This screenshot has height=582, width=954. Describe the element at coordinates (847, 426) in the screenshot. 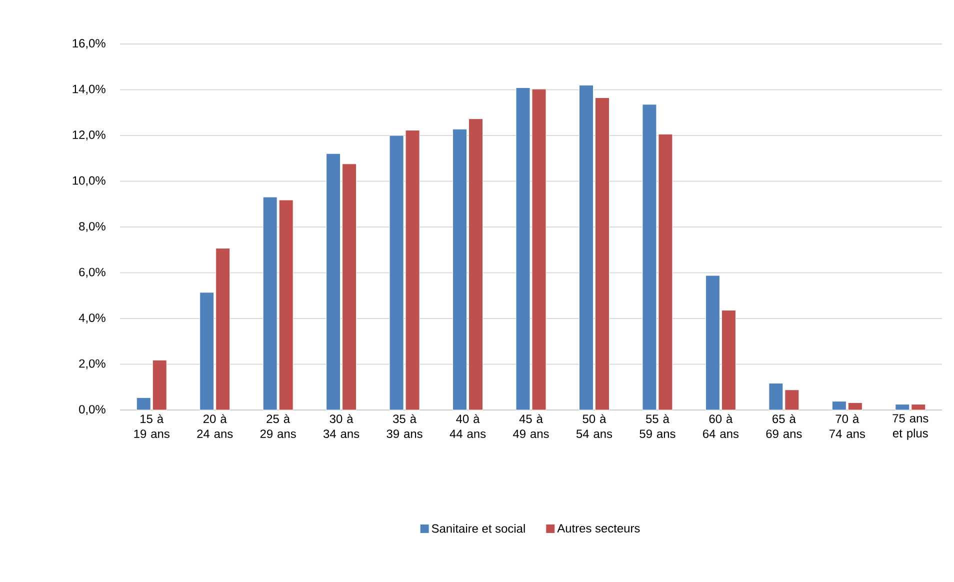

I see `x-tick-label: 70 à 74 ans` at that location.